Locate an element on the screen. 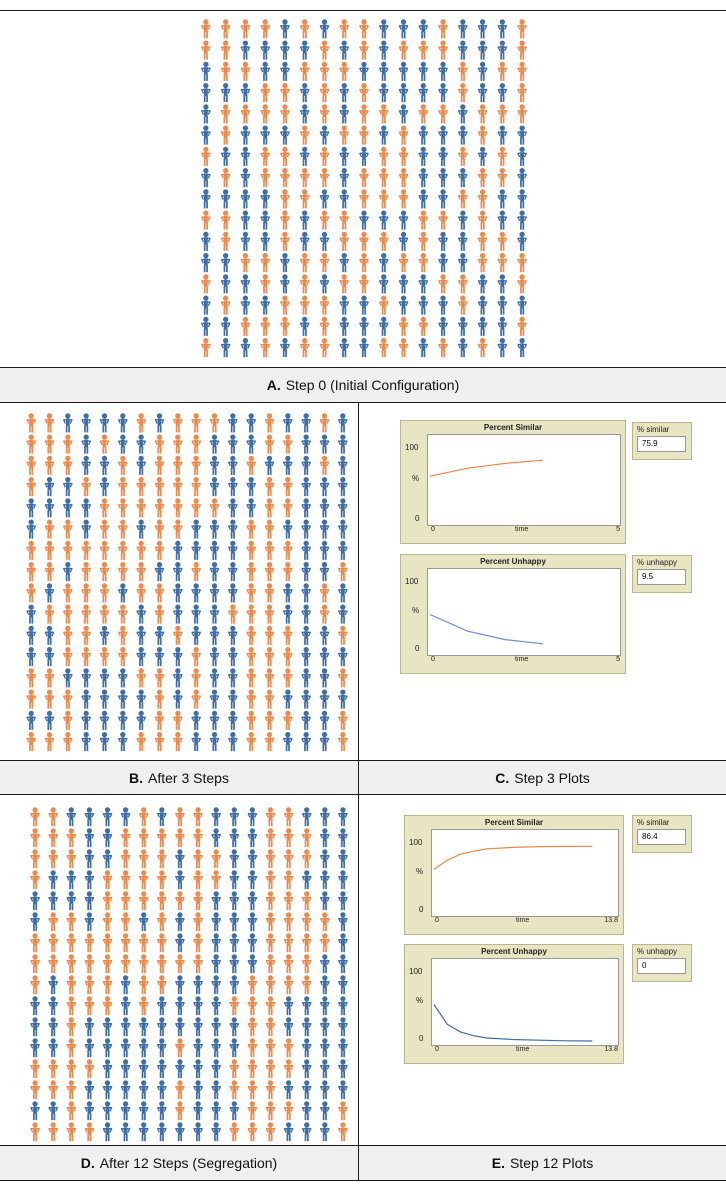  plot-title: Percent Unhappy is located at coordinates (514, 951).